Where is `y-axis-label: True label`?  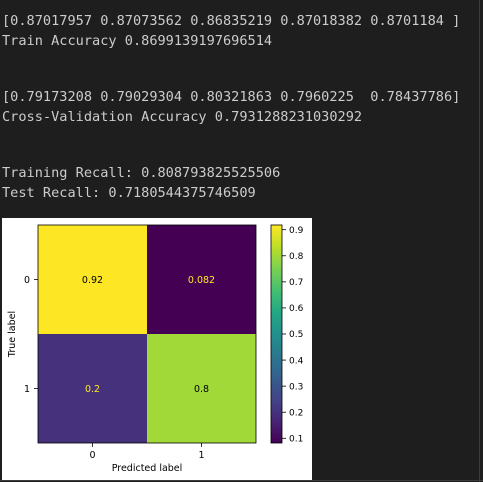
y-axis-label: True label is located at coordinates (12, 334).